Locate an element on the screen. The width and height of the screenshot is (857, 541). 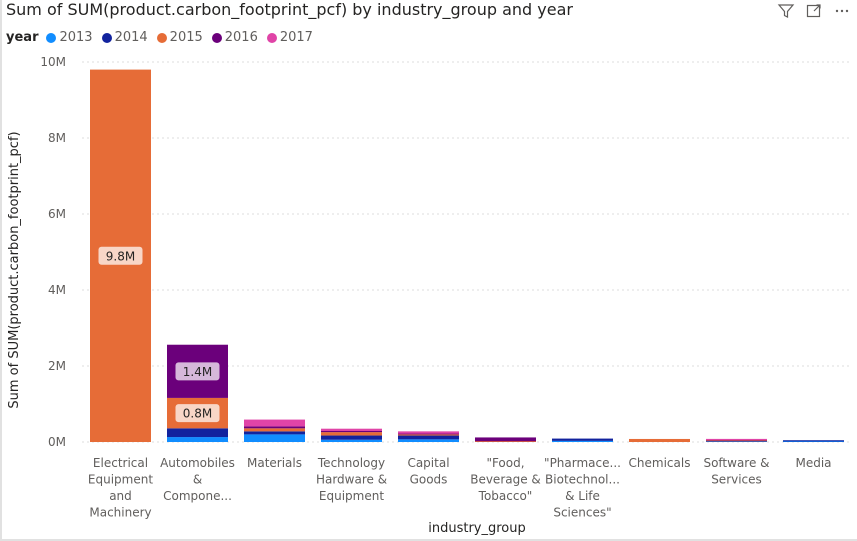
legend-item-2017: 2017 is located at coordinates (289, 37).